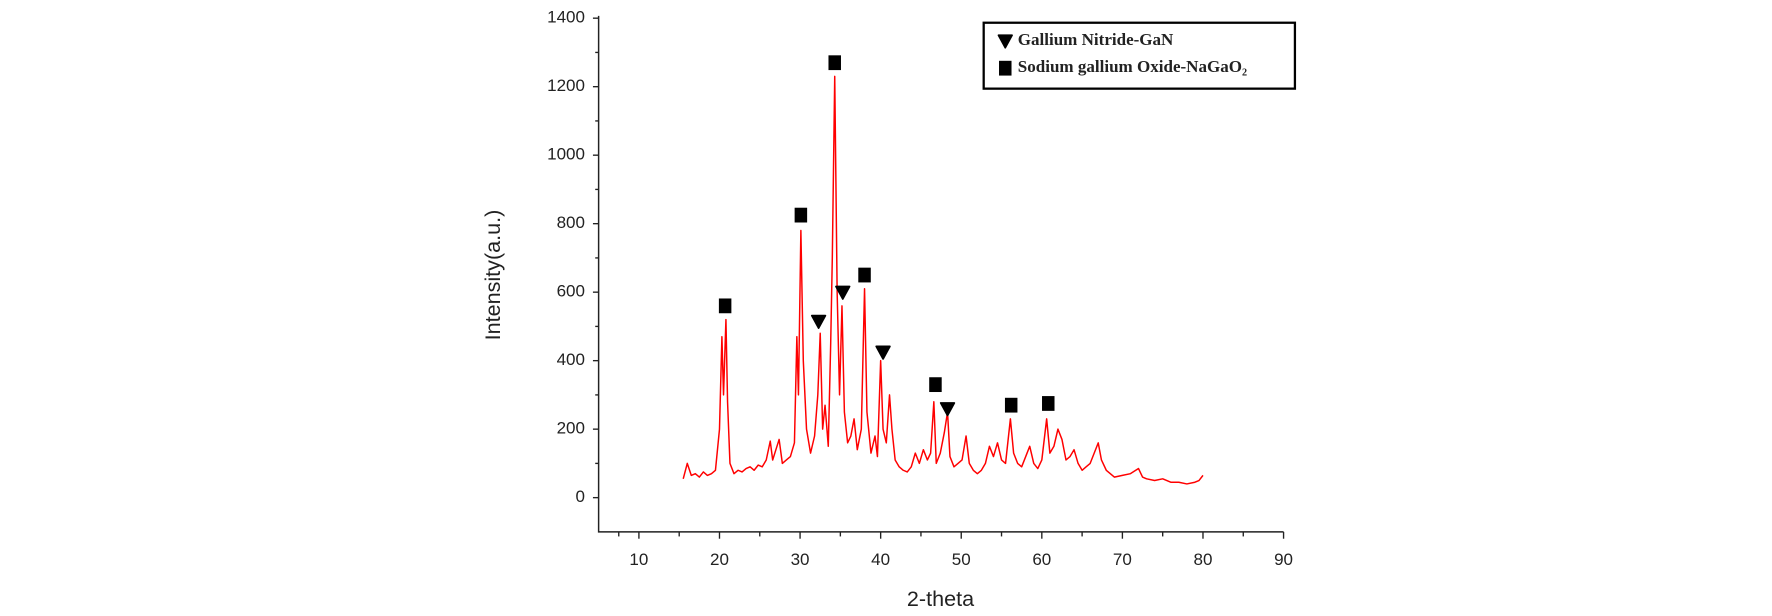 The height and width of the screenshot is (616, 1772). What do you see at coordinates (1096, 39) in the screenshot?
I see `legend-label: Gallium Nitride-GaN` at bounding box center [1096, 39].